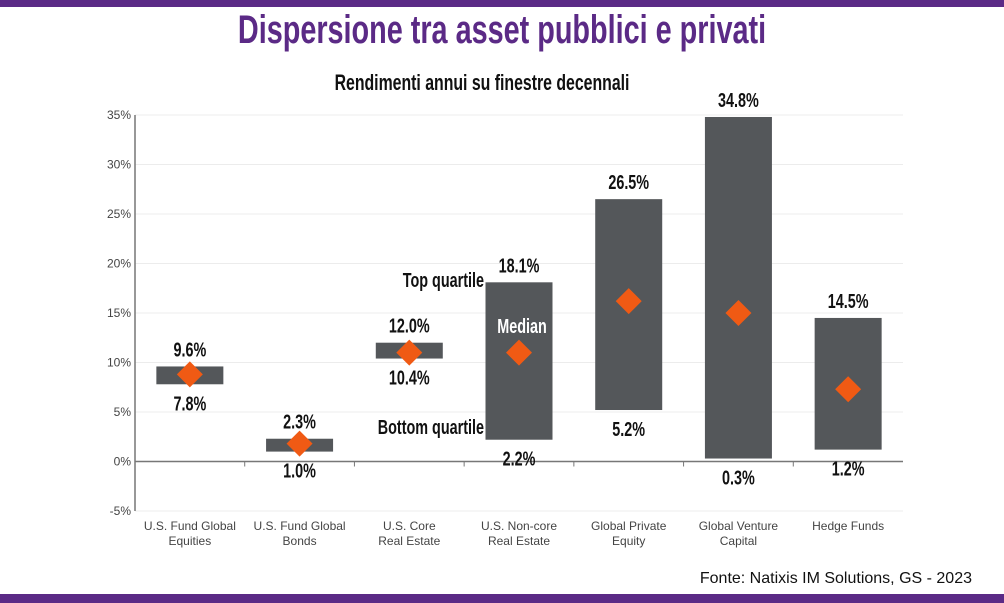 The width and height of the screenshot is (1004, 603). What do you see at coordinates (119, 313) in the screenshot?
I see `y-tick-label: 15%` at bounding box center [119, 313].